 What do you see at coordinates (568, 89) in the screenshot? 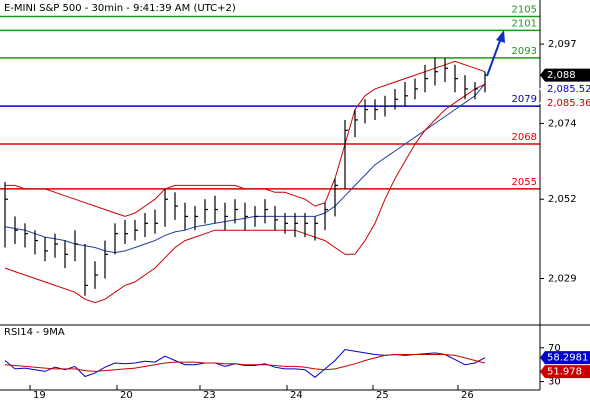
I see `price-badge-label: 2,085.52` at bounding box center [568, 89].